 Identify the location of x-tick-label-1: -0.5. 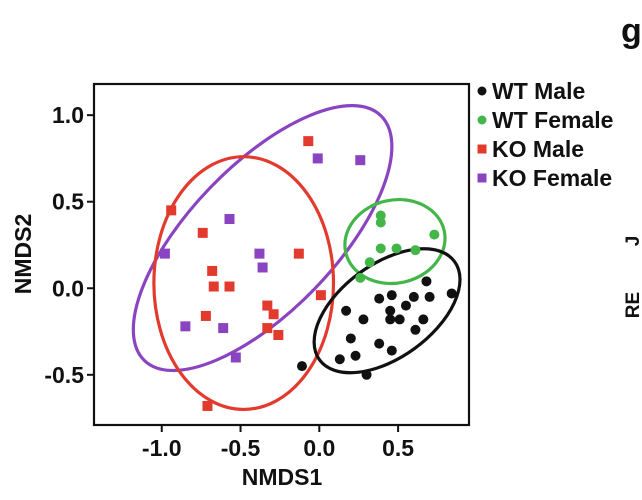
(241, 448).